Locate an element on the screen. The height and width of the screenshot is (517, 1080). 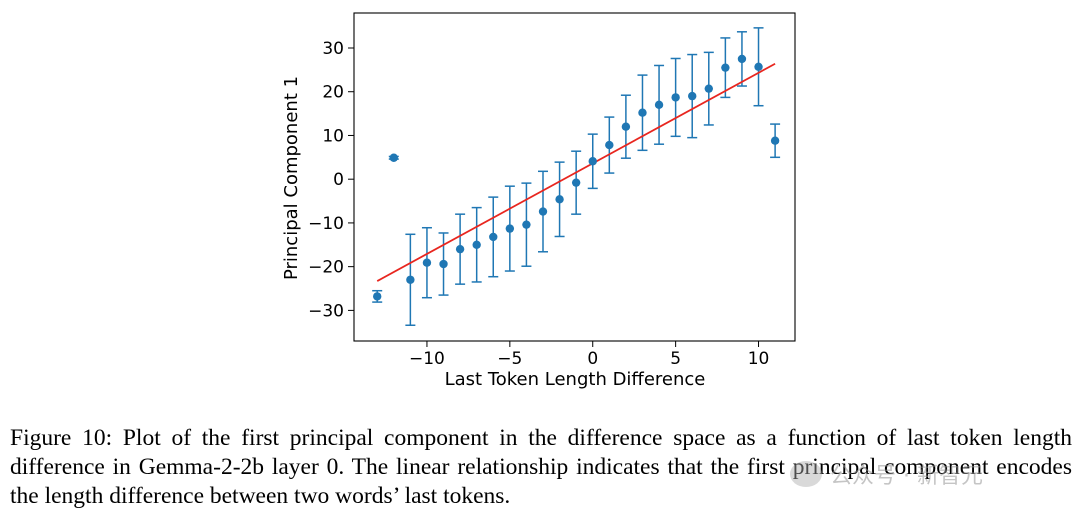
y-tick-label: −10 is located at coordinates (326, 224).